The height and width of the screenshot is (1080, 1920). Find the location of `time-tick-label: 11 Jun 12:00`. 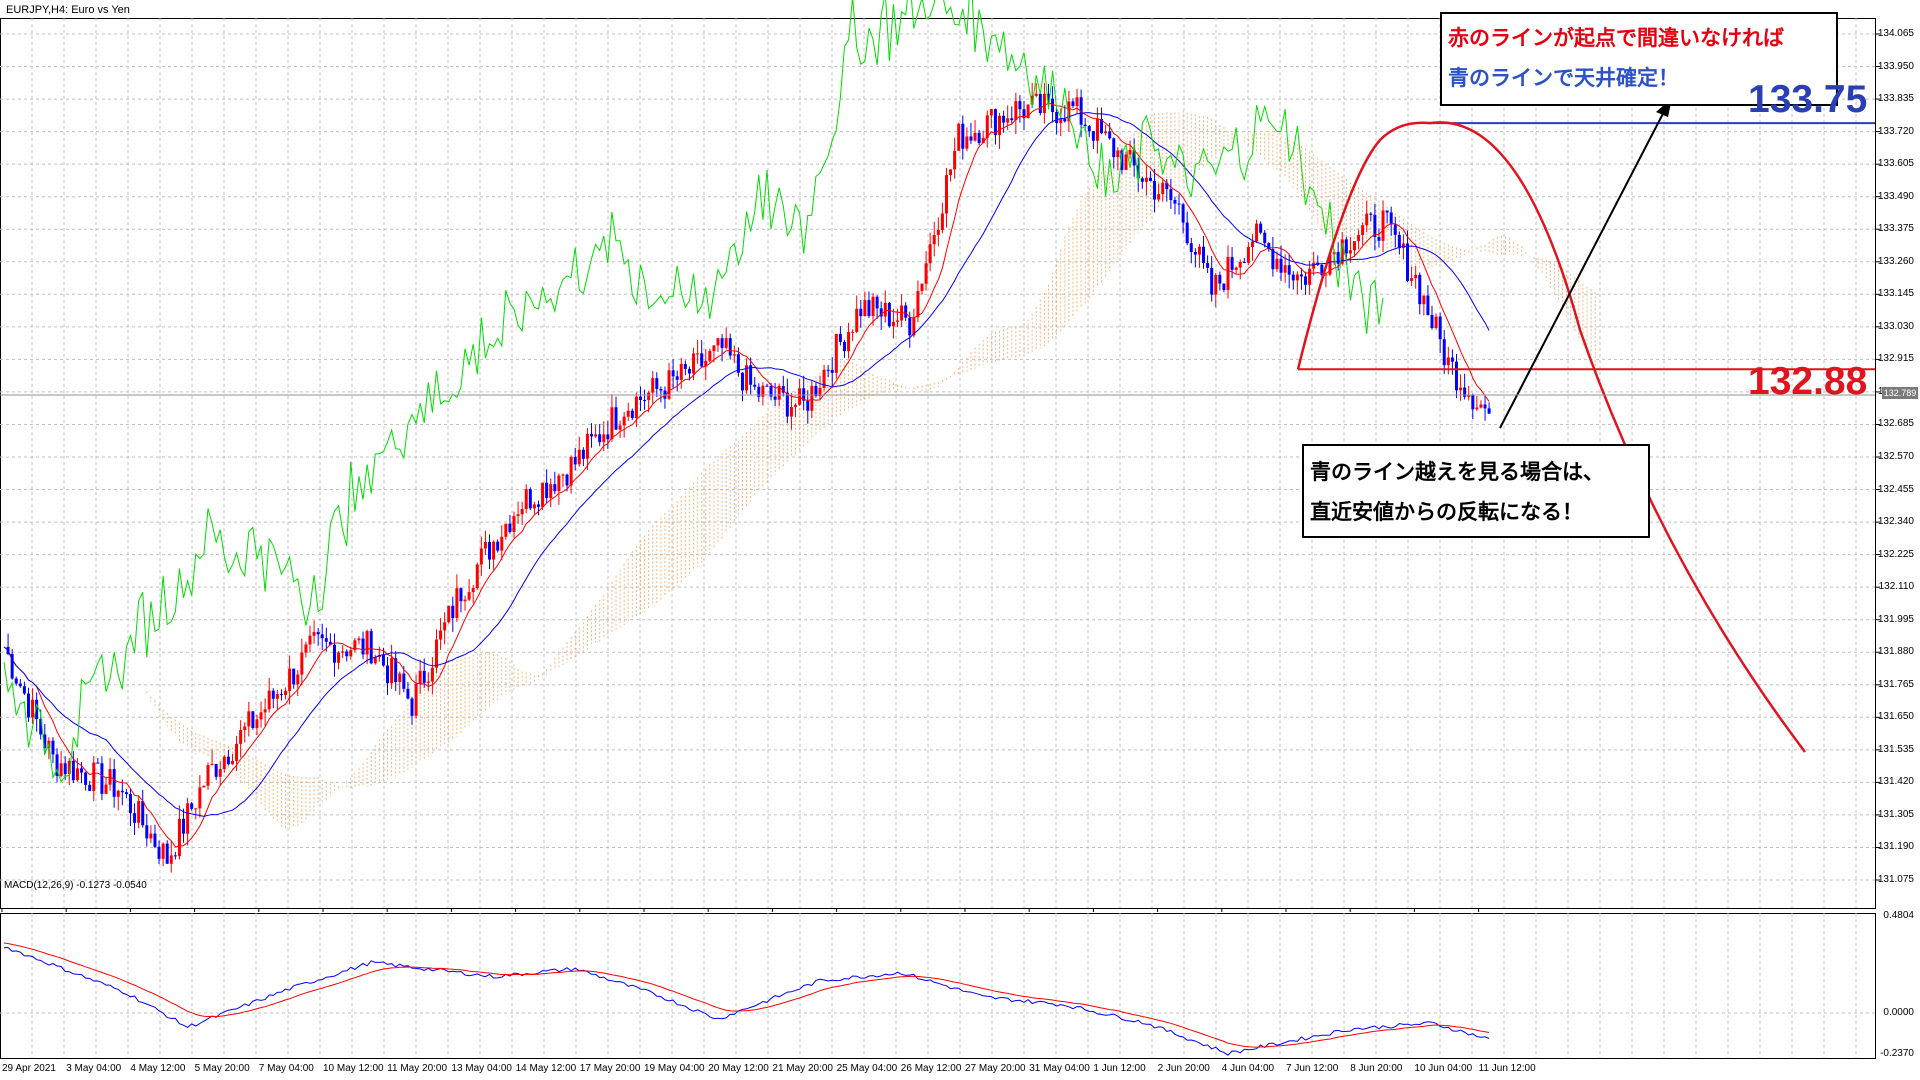

time-tick-label: 11 Jun 12:00 is located at coordinates (1507, 1068).